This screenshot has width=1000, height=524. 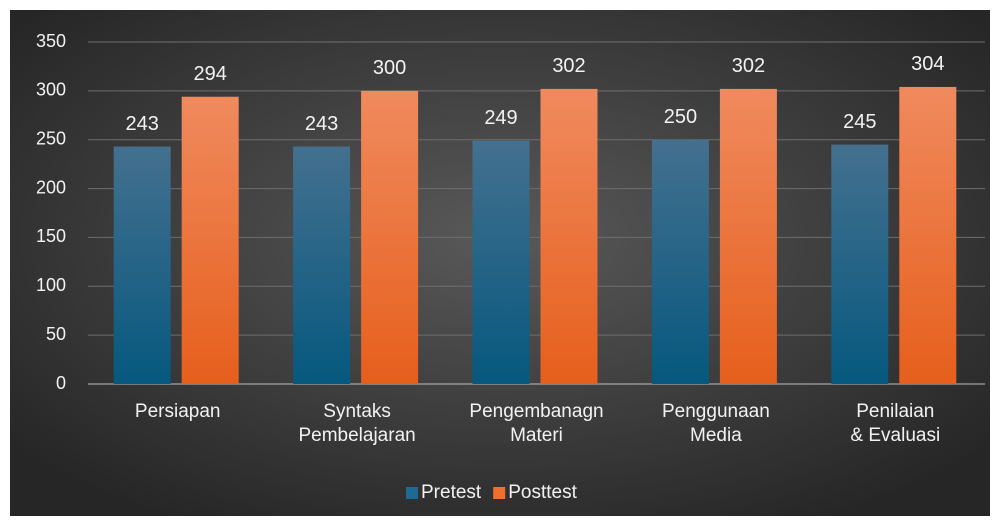 What do you see at coordinates (51, 138) in the screenshot?
I see `y-tick-label: 250` at bounding box center [51, 138].